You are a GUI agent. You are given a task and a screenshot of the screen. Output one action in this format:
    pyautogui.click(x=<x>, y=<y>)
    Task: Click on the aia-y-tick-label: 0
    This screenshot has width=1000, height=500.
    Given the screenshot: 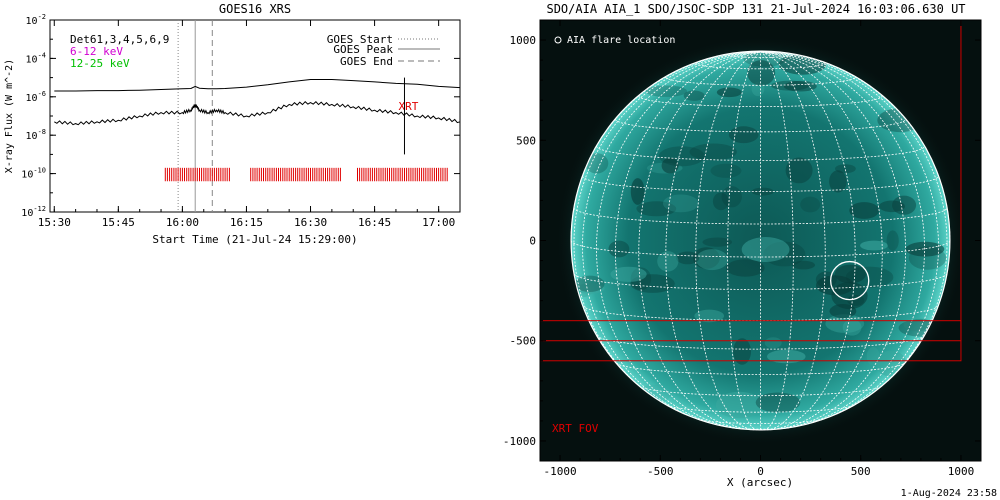 What is the action you would take?
    pyautogui.click(x=532, y=241)
    